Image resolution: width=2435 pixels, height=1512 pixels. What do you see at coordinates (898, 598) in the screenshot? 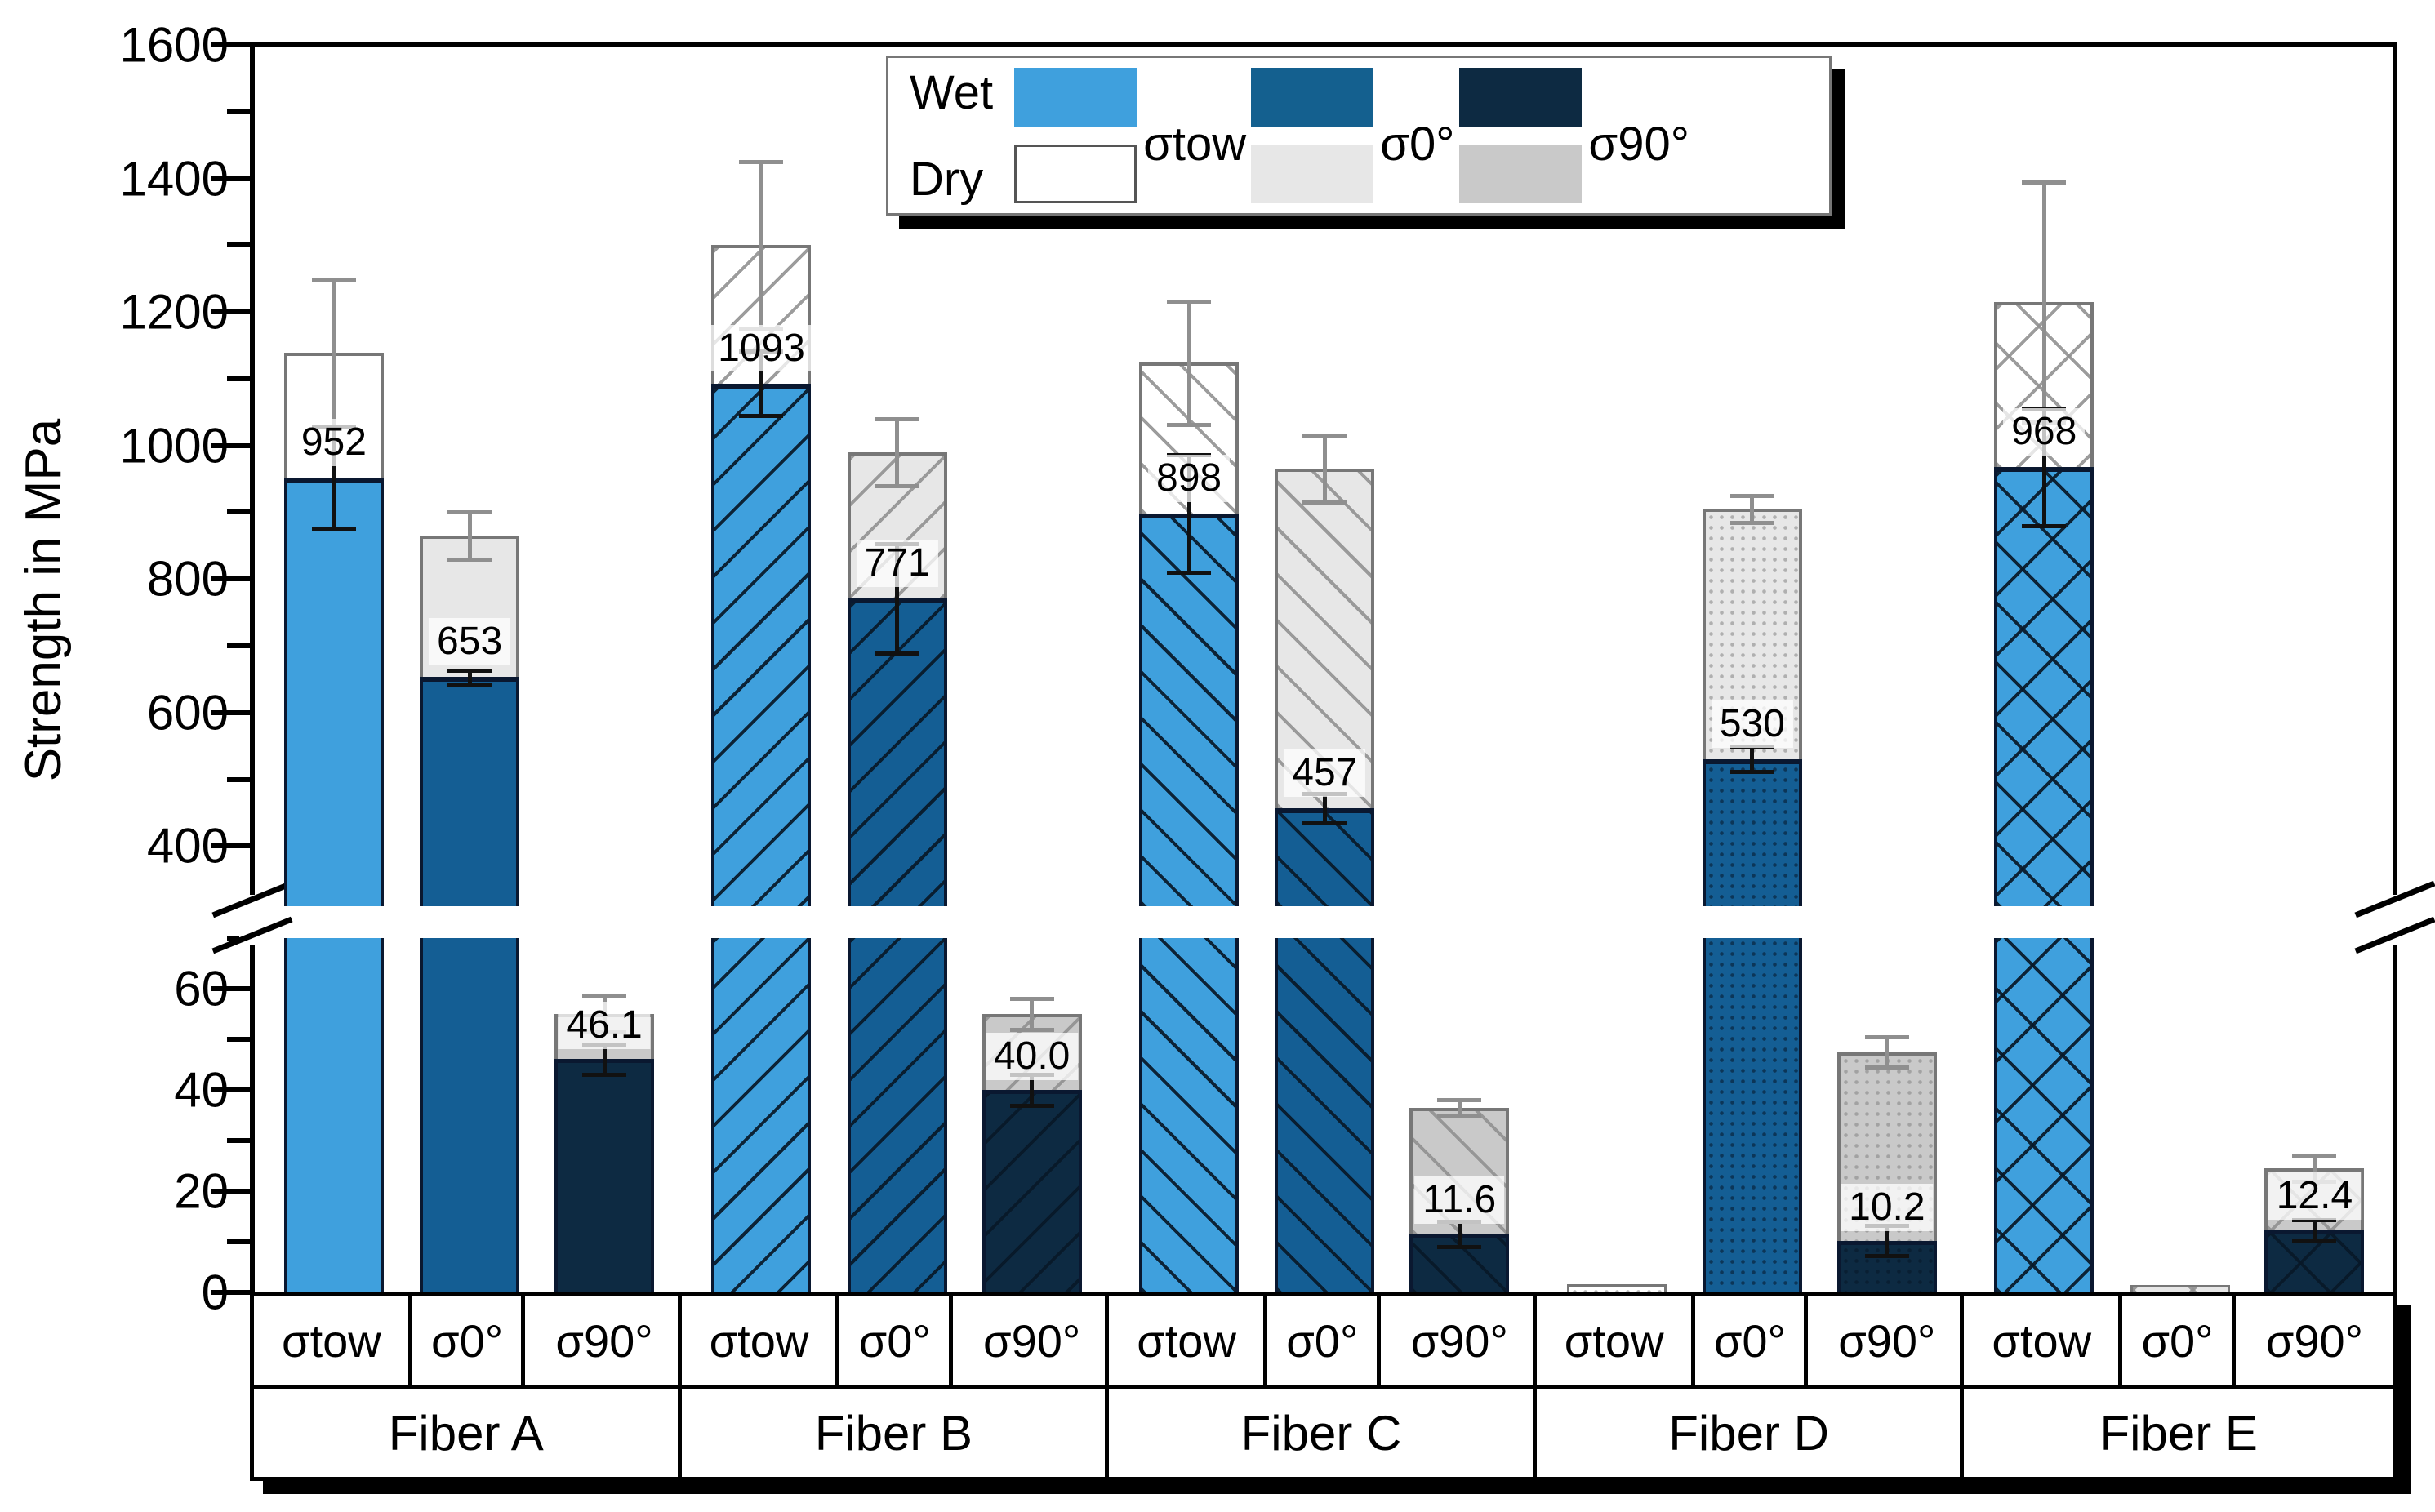
I see `bar-FiberB-0deg-wet-err-line` at bounding box center [898, 598].